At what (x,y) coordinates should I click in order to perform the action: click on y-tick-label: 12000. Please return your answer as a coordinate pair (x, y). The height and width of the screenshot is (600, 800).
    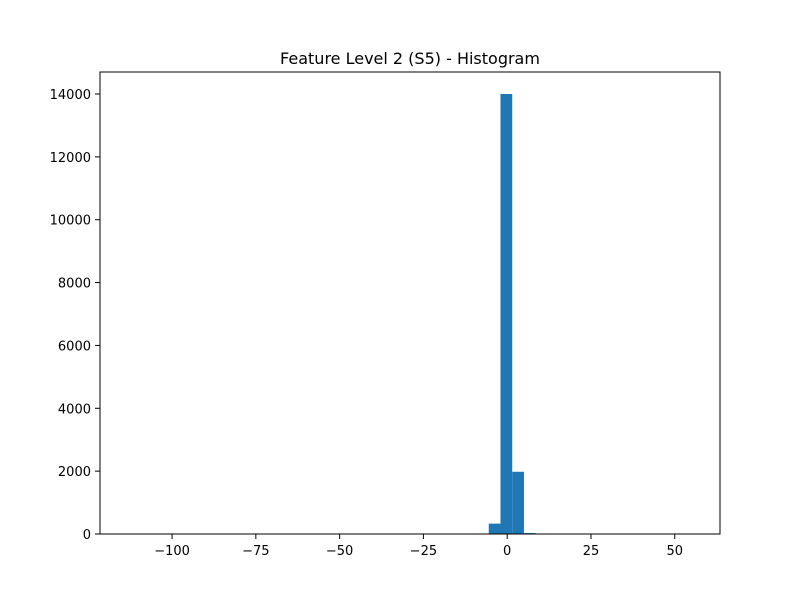
    Looking at the image, I should click on (70, 158).